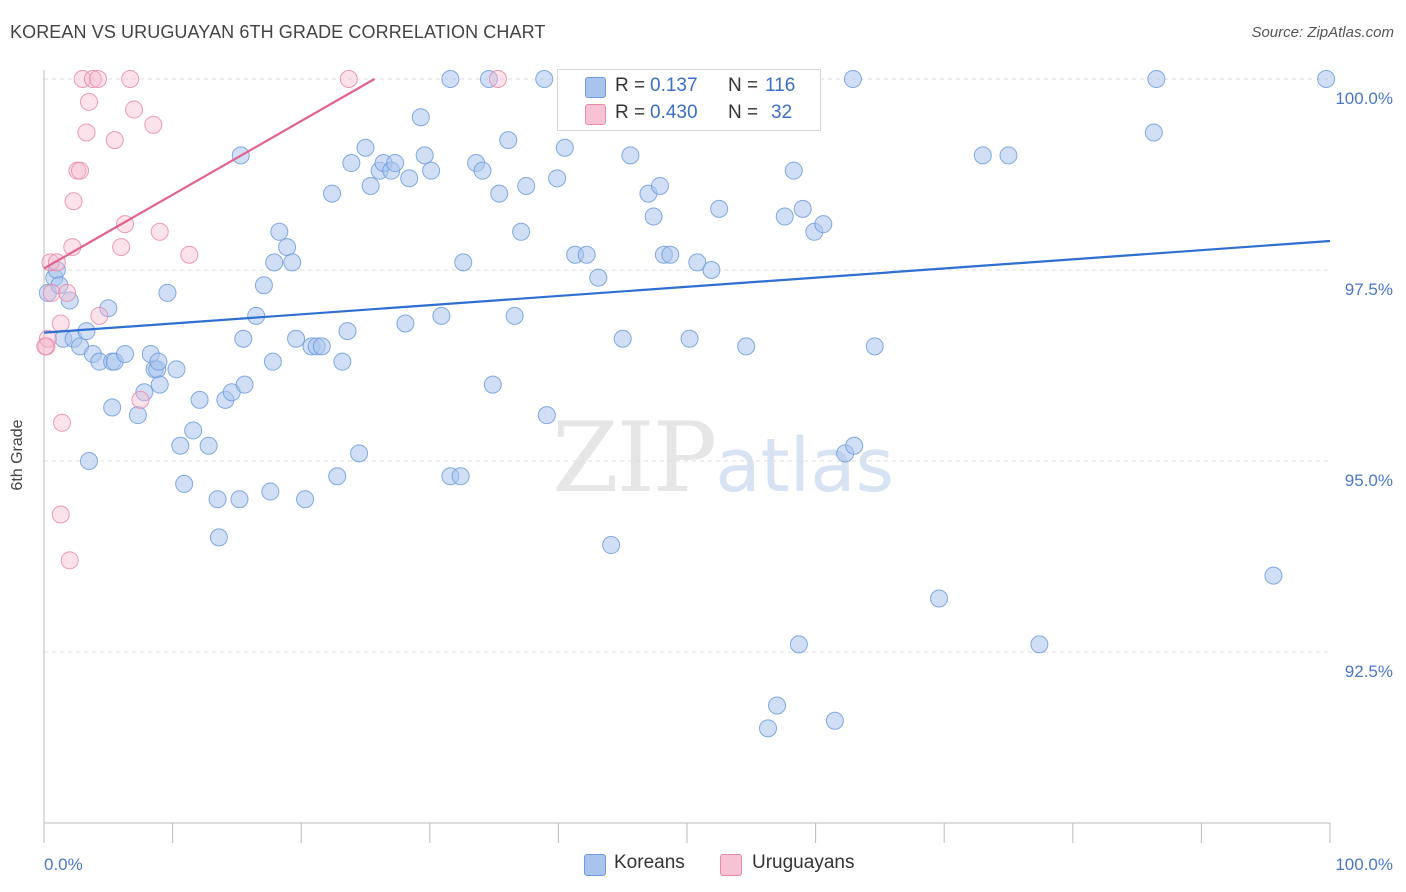  Describe the element at coordinates (209, 174) in the screenshot. I see `uruguayans-trendline` at that location.